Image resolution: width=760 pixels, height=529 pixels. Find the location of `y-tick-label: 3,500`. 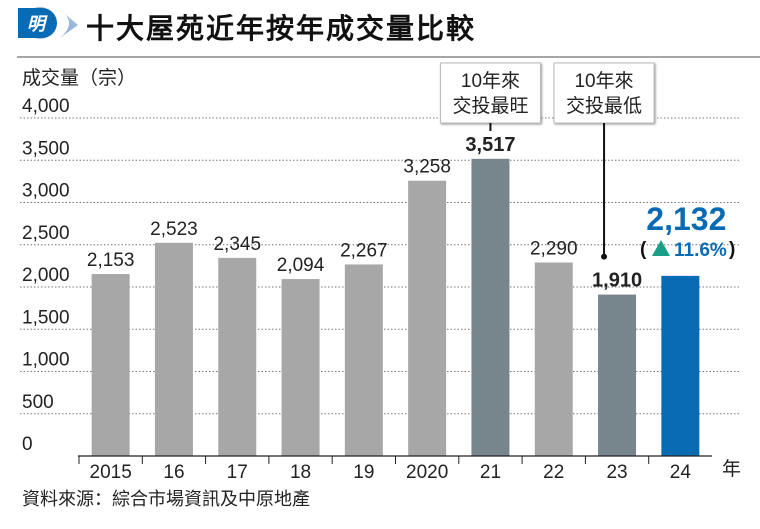

y-tick-label: 3,500 is located at coordinates (46, 148).